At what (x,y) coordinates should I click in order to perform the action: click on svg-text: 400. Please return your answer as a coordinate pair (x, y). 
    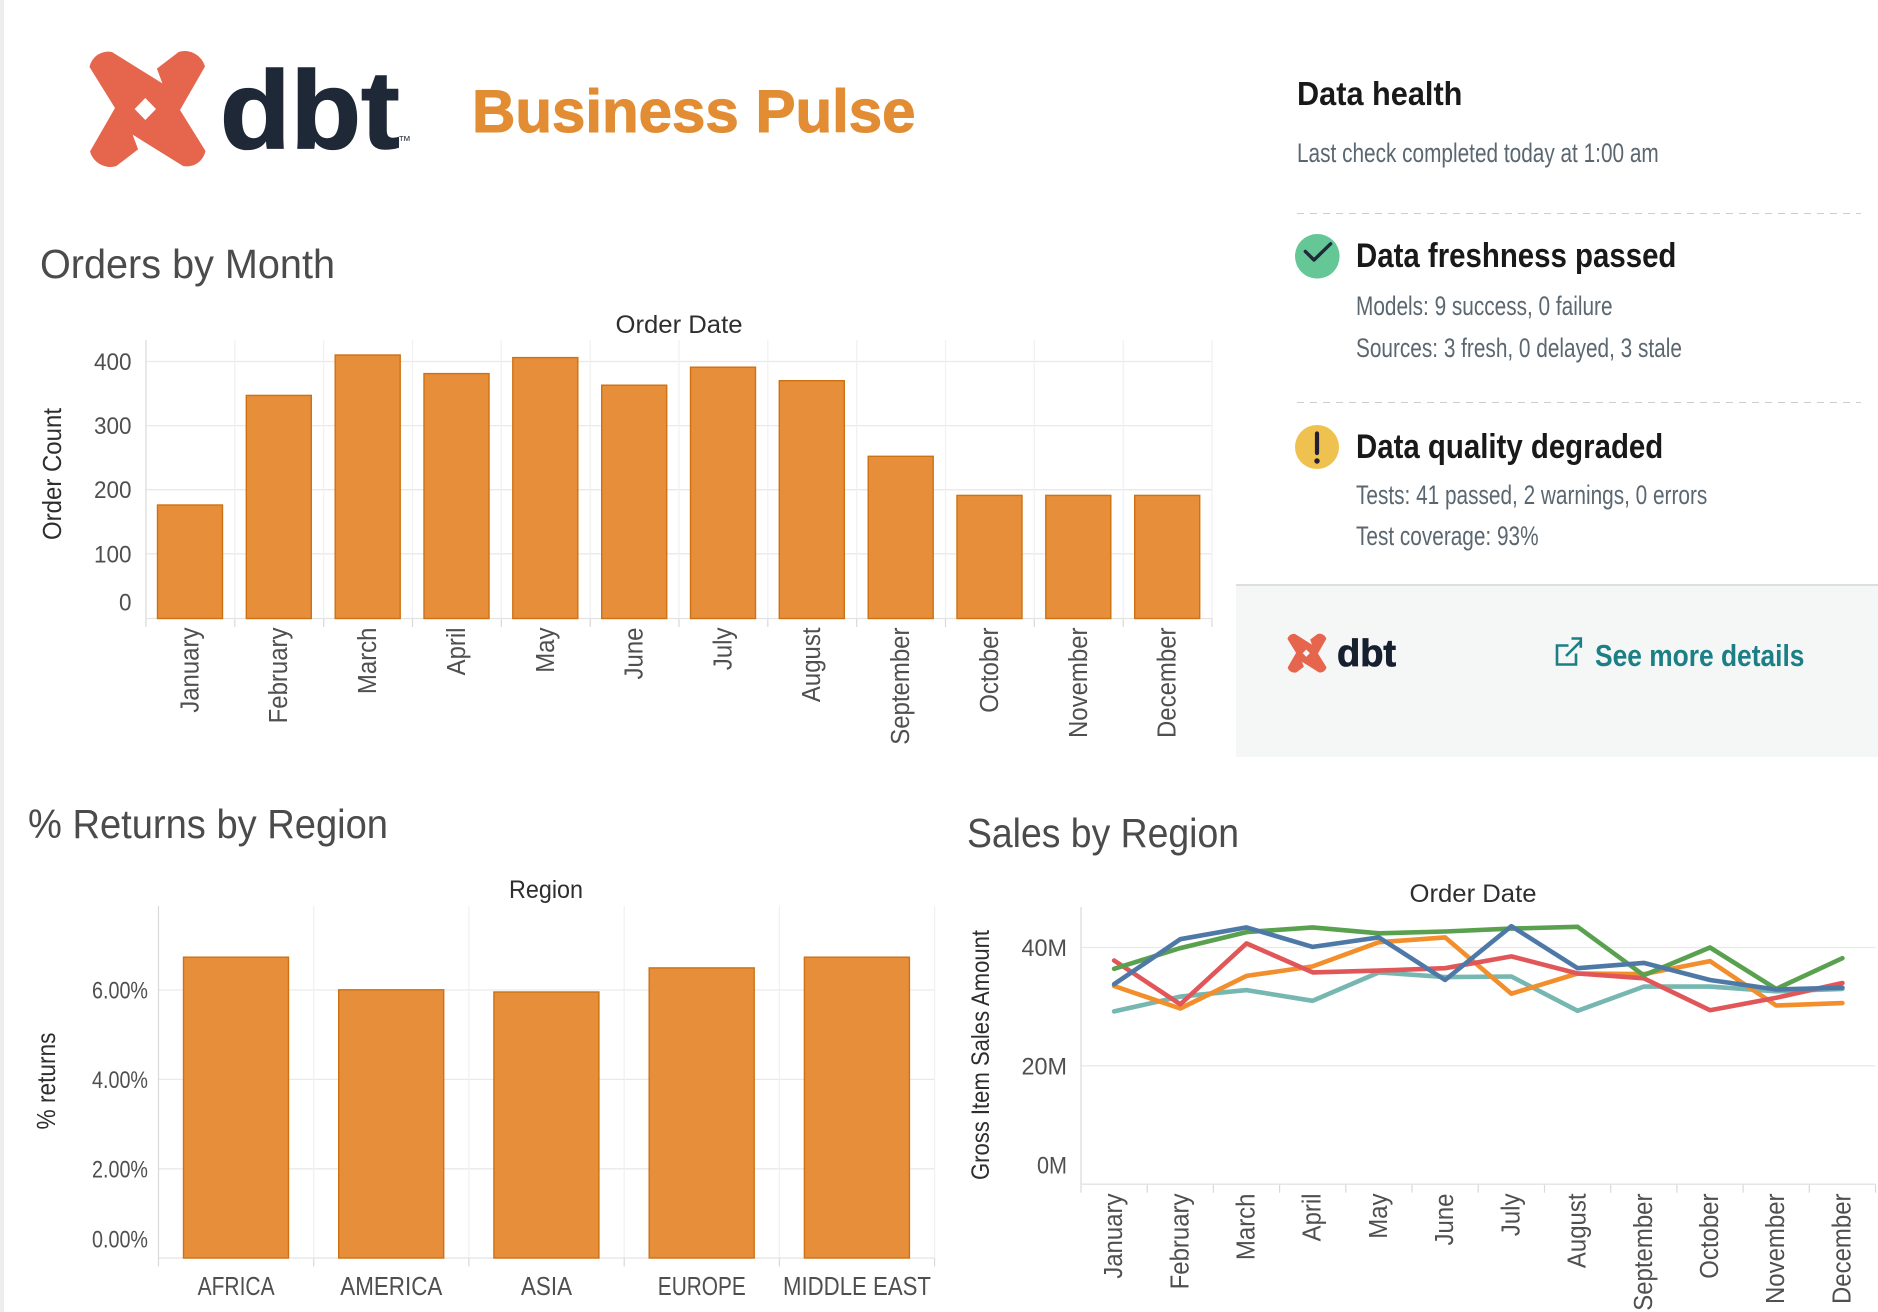
    Looking at the image, I should click on (113, 362).